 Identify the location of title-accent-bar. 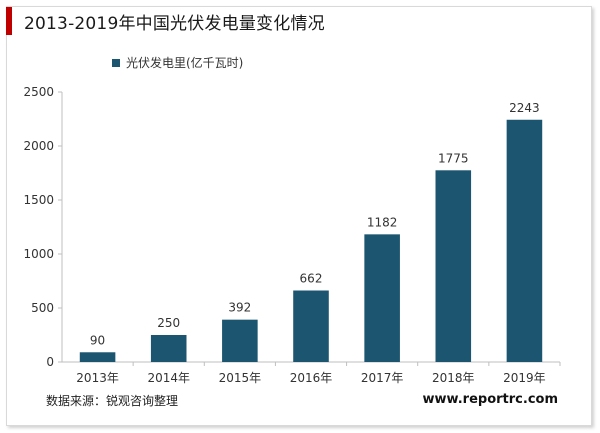
(9, 21).